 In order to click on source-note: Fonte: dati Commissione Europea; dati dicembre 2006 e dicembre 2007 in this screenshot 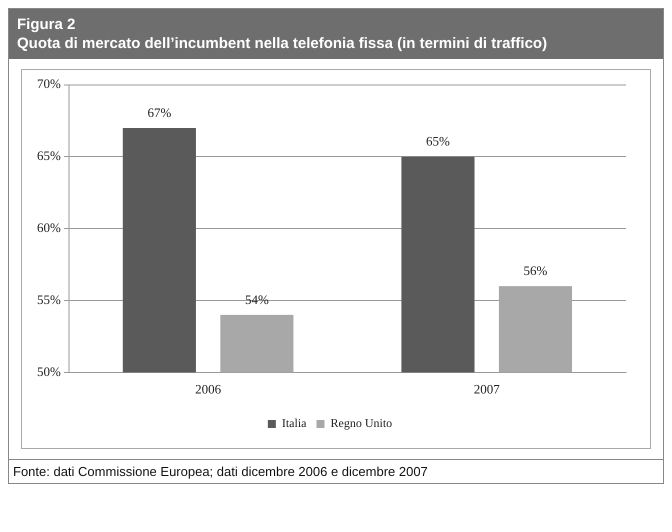, I will do `click(220, 472)`.